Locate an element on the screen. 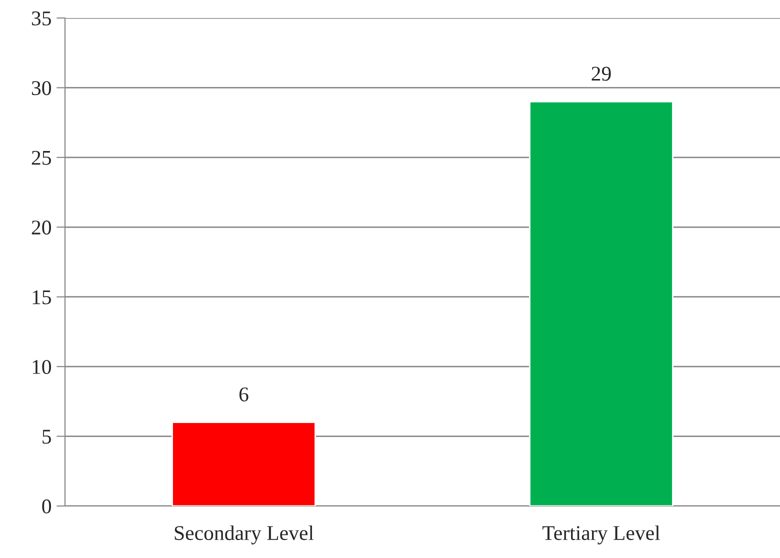 This screenshot has width=780, height=558. data-label: 6 is located at coordinates (243, 394).